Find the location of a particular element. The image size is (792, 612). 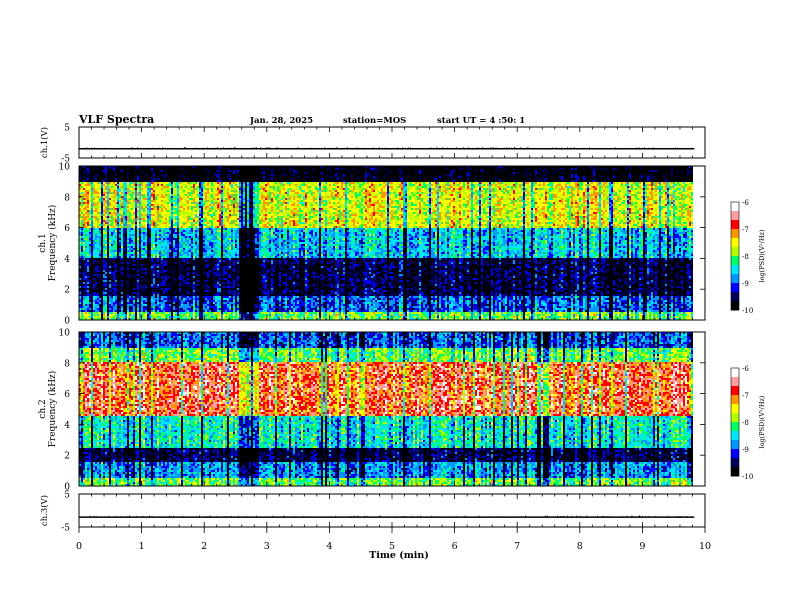

figure-date: Jan. 28, 2025 is located at coordinates (281, 121).